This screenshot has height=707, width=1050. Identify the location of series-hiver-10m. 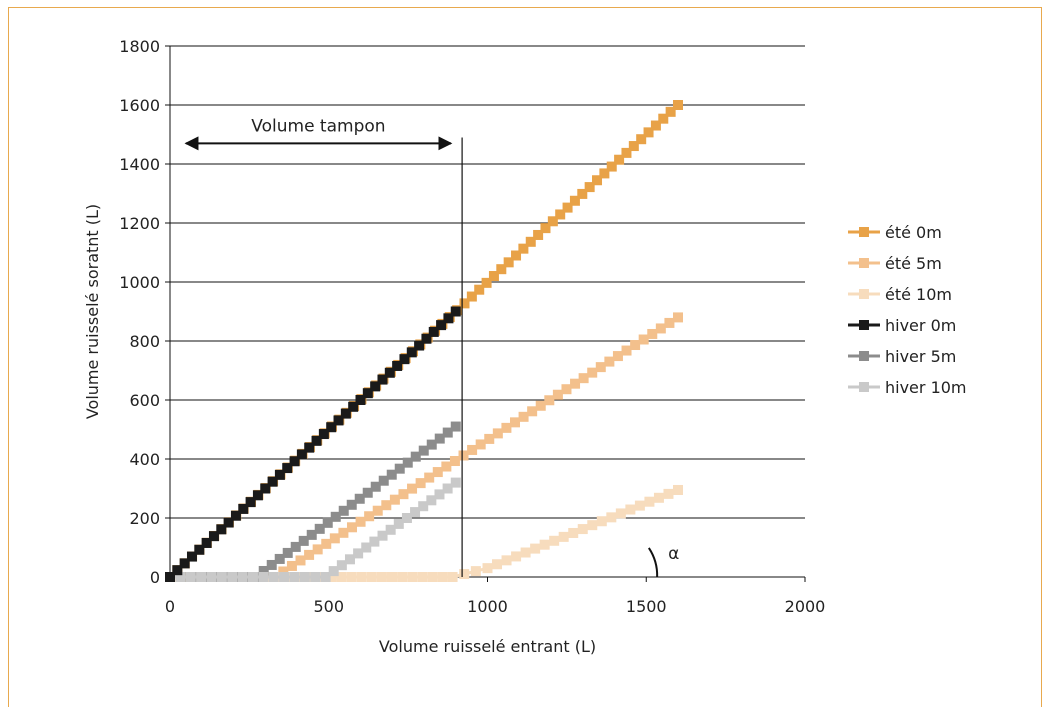
(313, 529).